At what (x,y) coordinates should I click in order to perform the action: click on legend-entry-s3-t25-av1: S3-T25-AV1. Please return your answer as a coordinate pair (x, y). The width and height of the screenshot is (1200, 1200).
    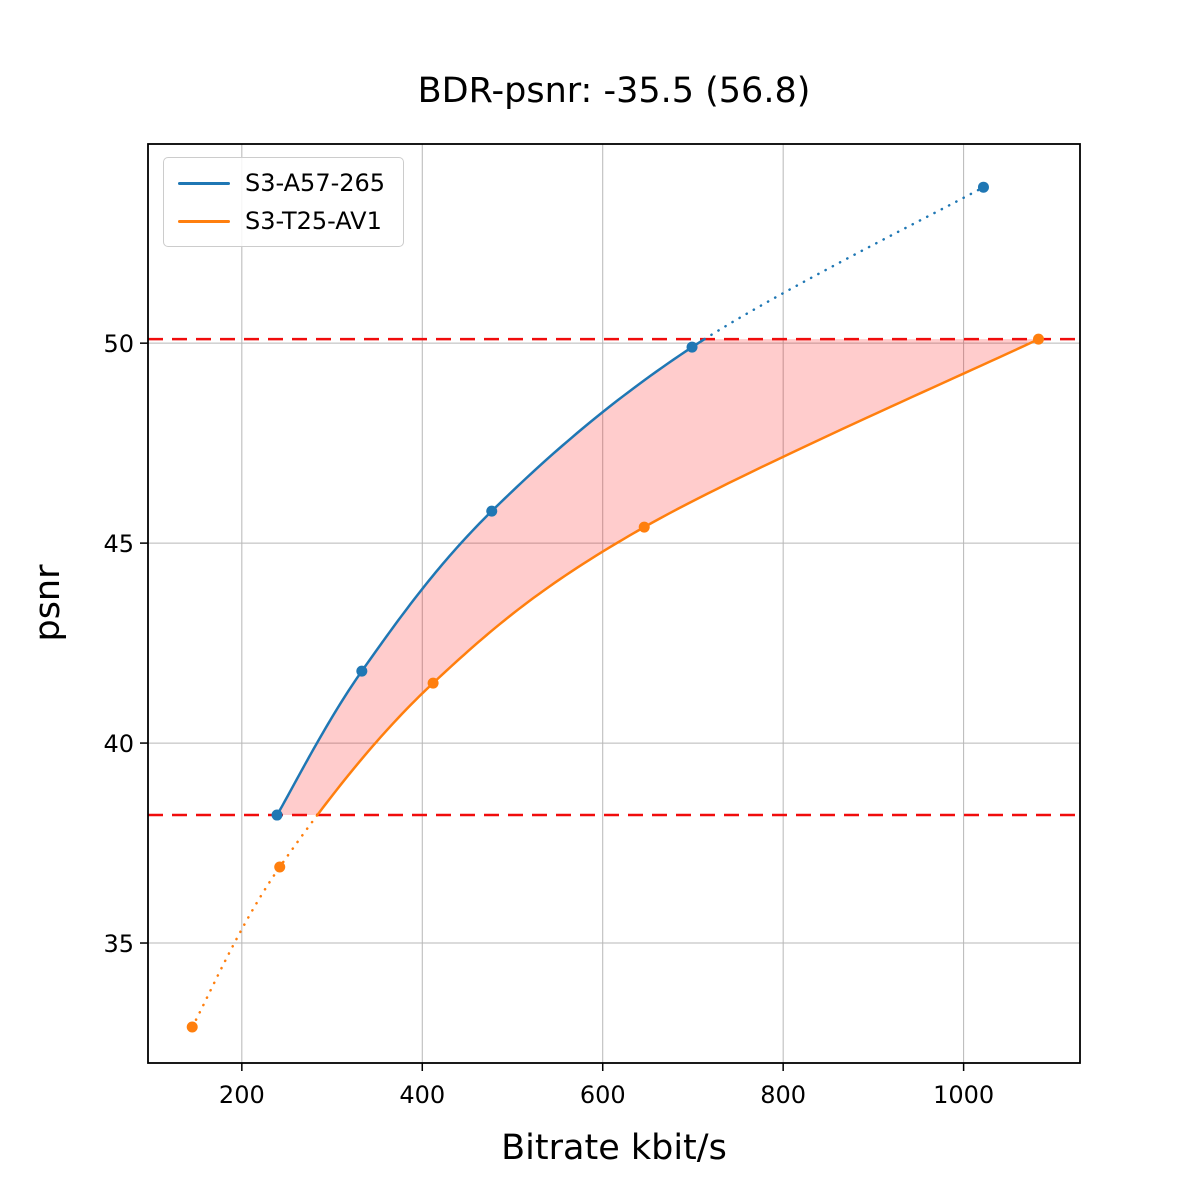
    Looking at the image, I should click on (281, 221).